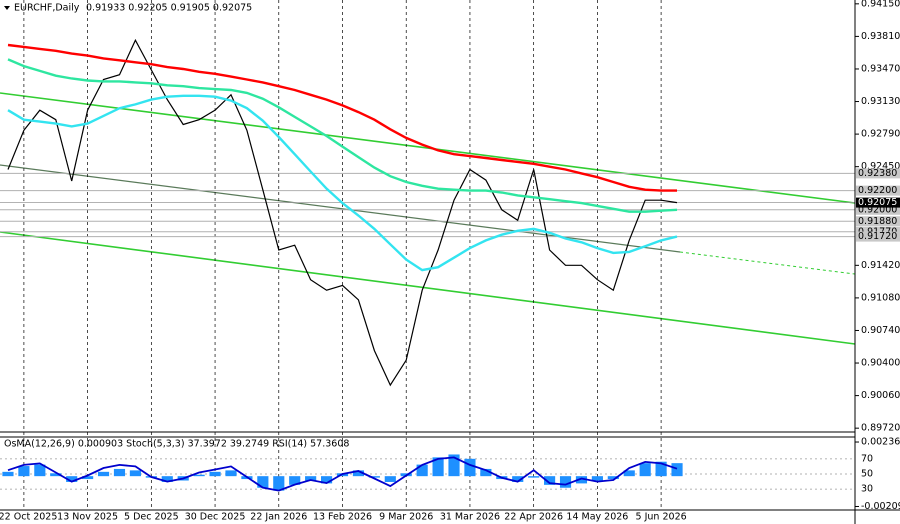 This screenshot has height=524, width=900. Describe the element at coordinates (880, 428) in the screenshot. I see `y-tick-label: 0.89720` at that location.